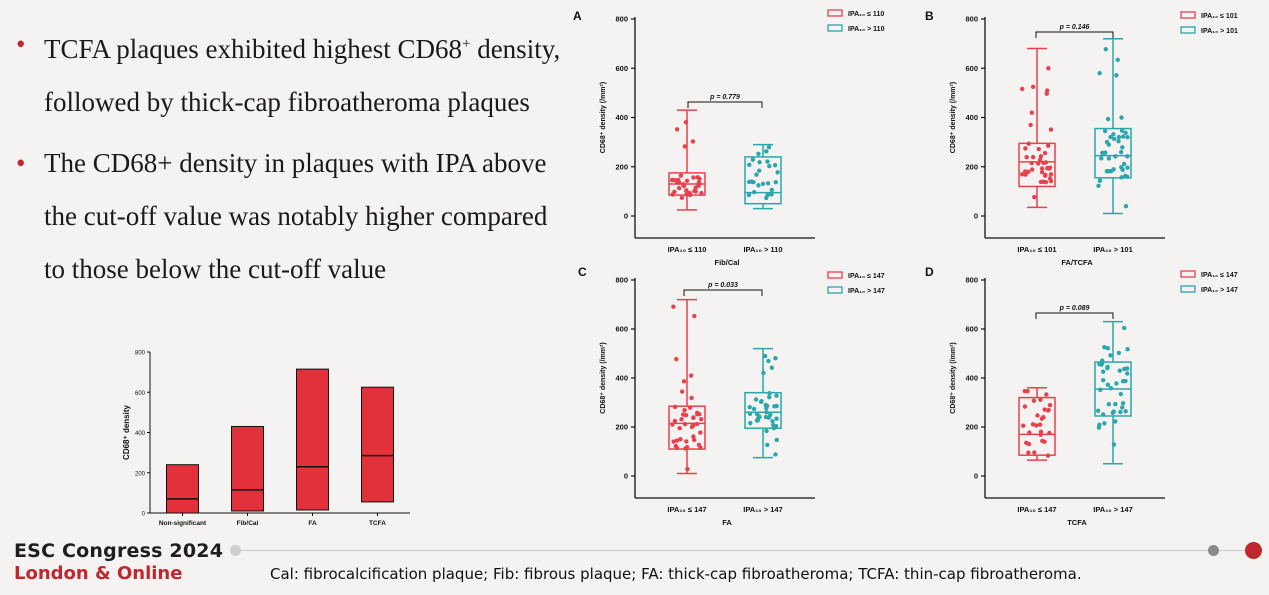 The height and width of the screenshot is (595, 1269). Describe the element at coordinates (929, 272) in the screenshot. I see `panel-letter: D` at that location.